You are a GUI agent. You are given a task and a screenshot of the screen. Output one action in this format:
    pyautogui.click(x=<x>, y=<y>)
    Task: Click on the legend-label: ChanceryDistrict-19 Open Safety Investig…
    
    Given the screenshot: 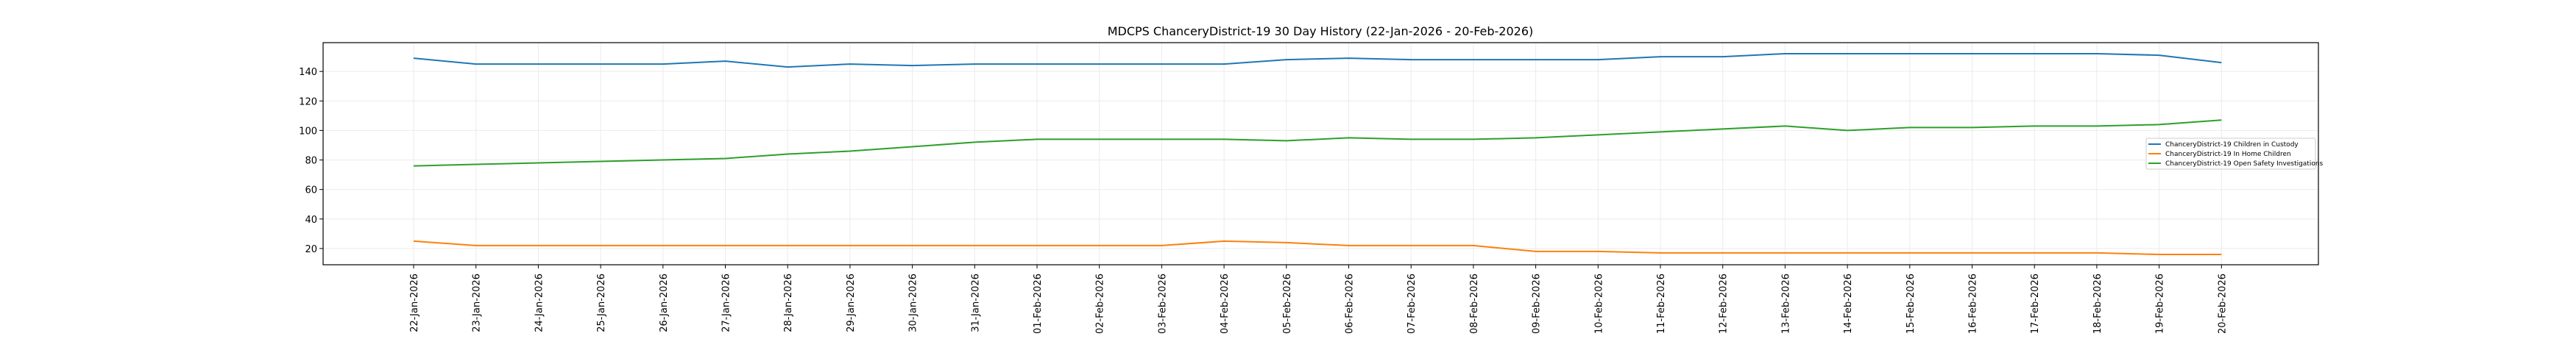 What is the action you would take?
    pyautogui.click(x=2244, y=164)
    